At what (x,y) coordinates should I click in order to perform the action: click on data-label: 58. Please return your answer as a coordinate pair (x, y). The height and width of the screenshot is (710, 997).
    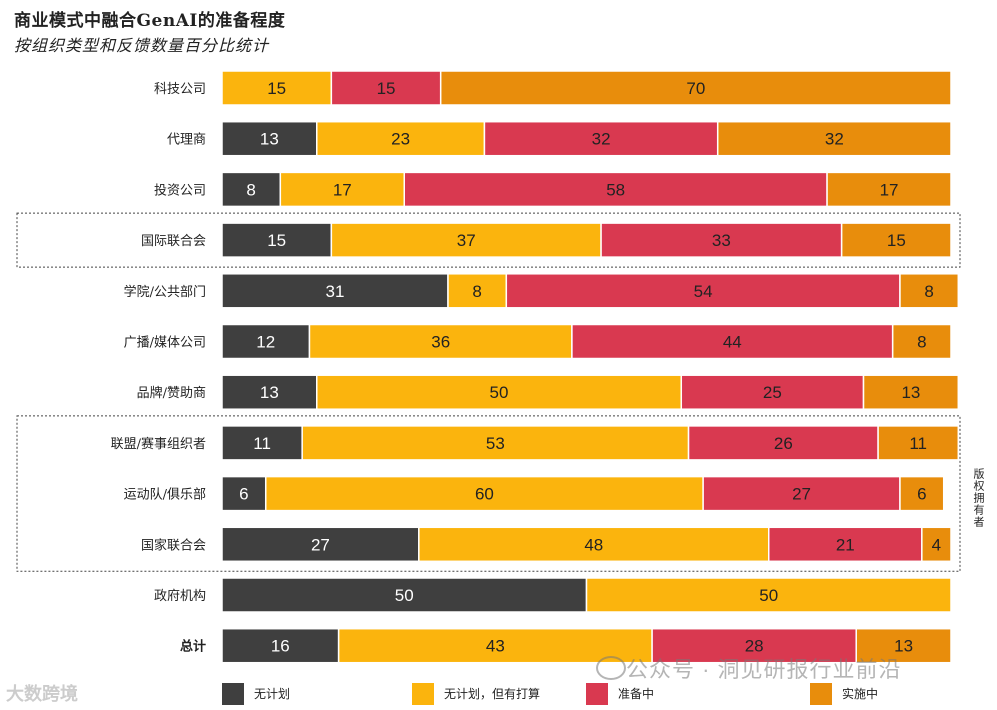
    Looking at the image, I should click on (615, 189).